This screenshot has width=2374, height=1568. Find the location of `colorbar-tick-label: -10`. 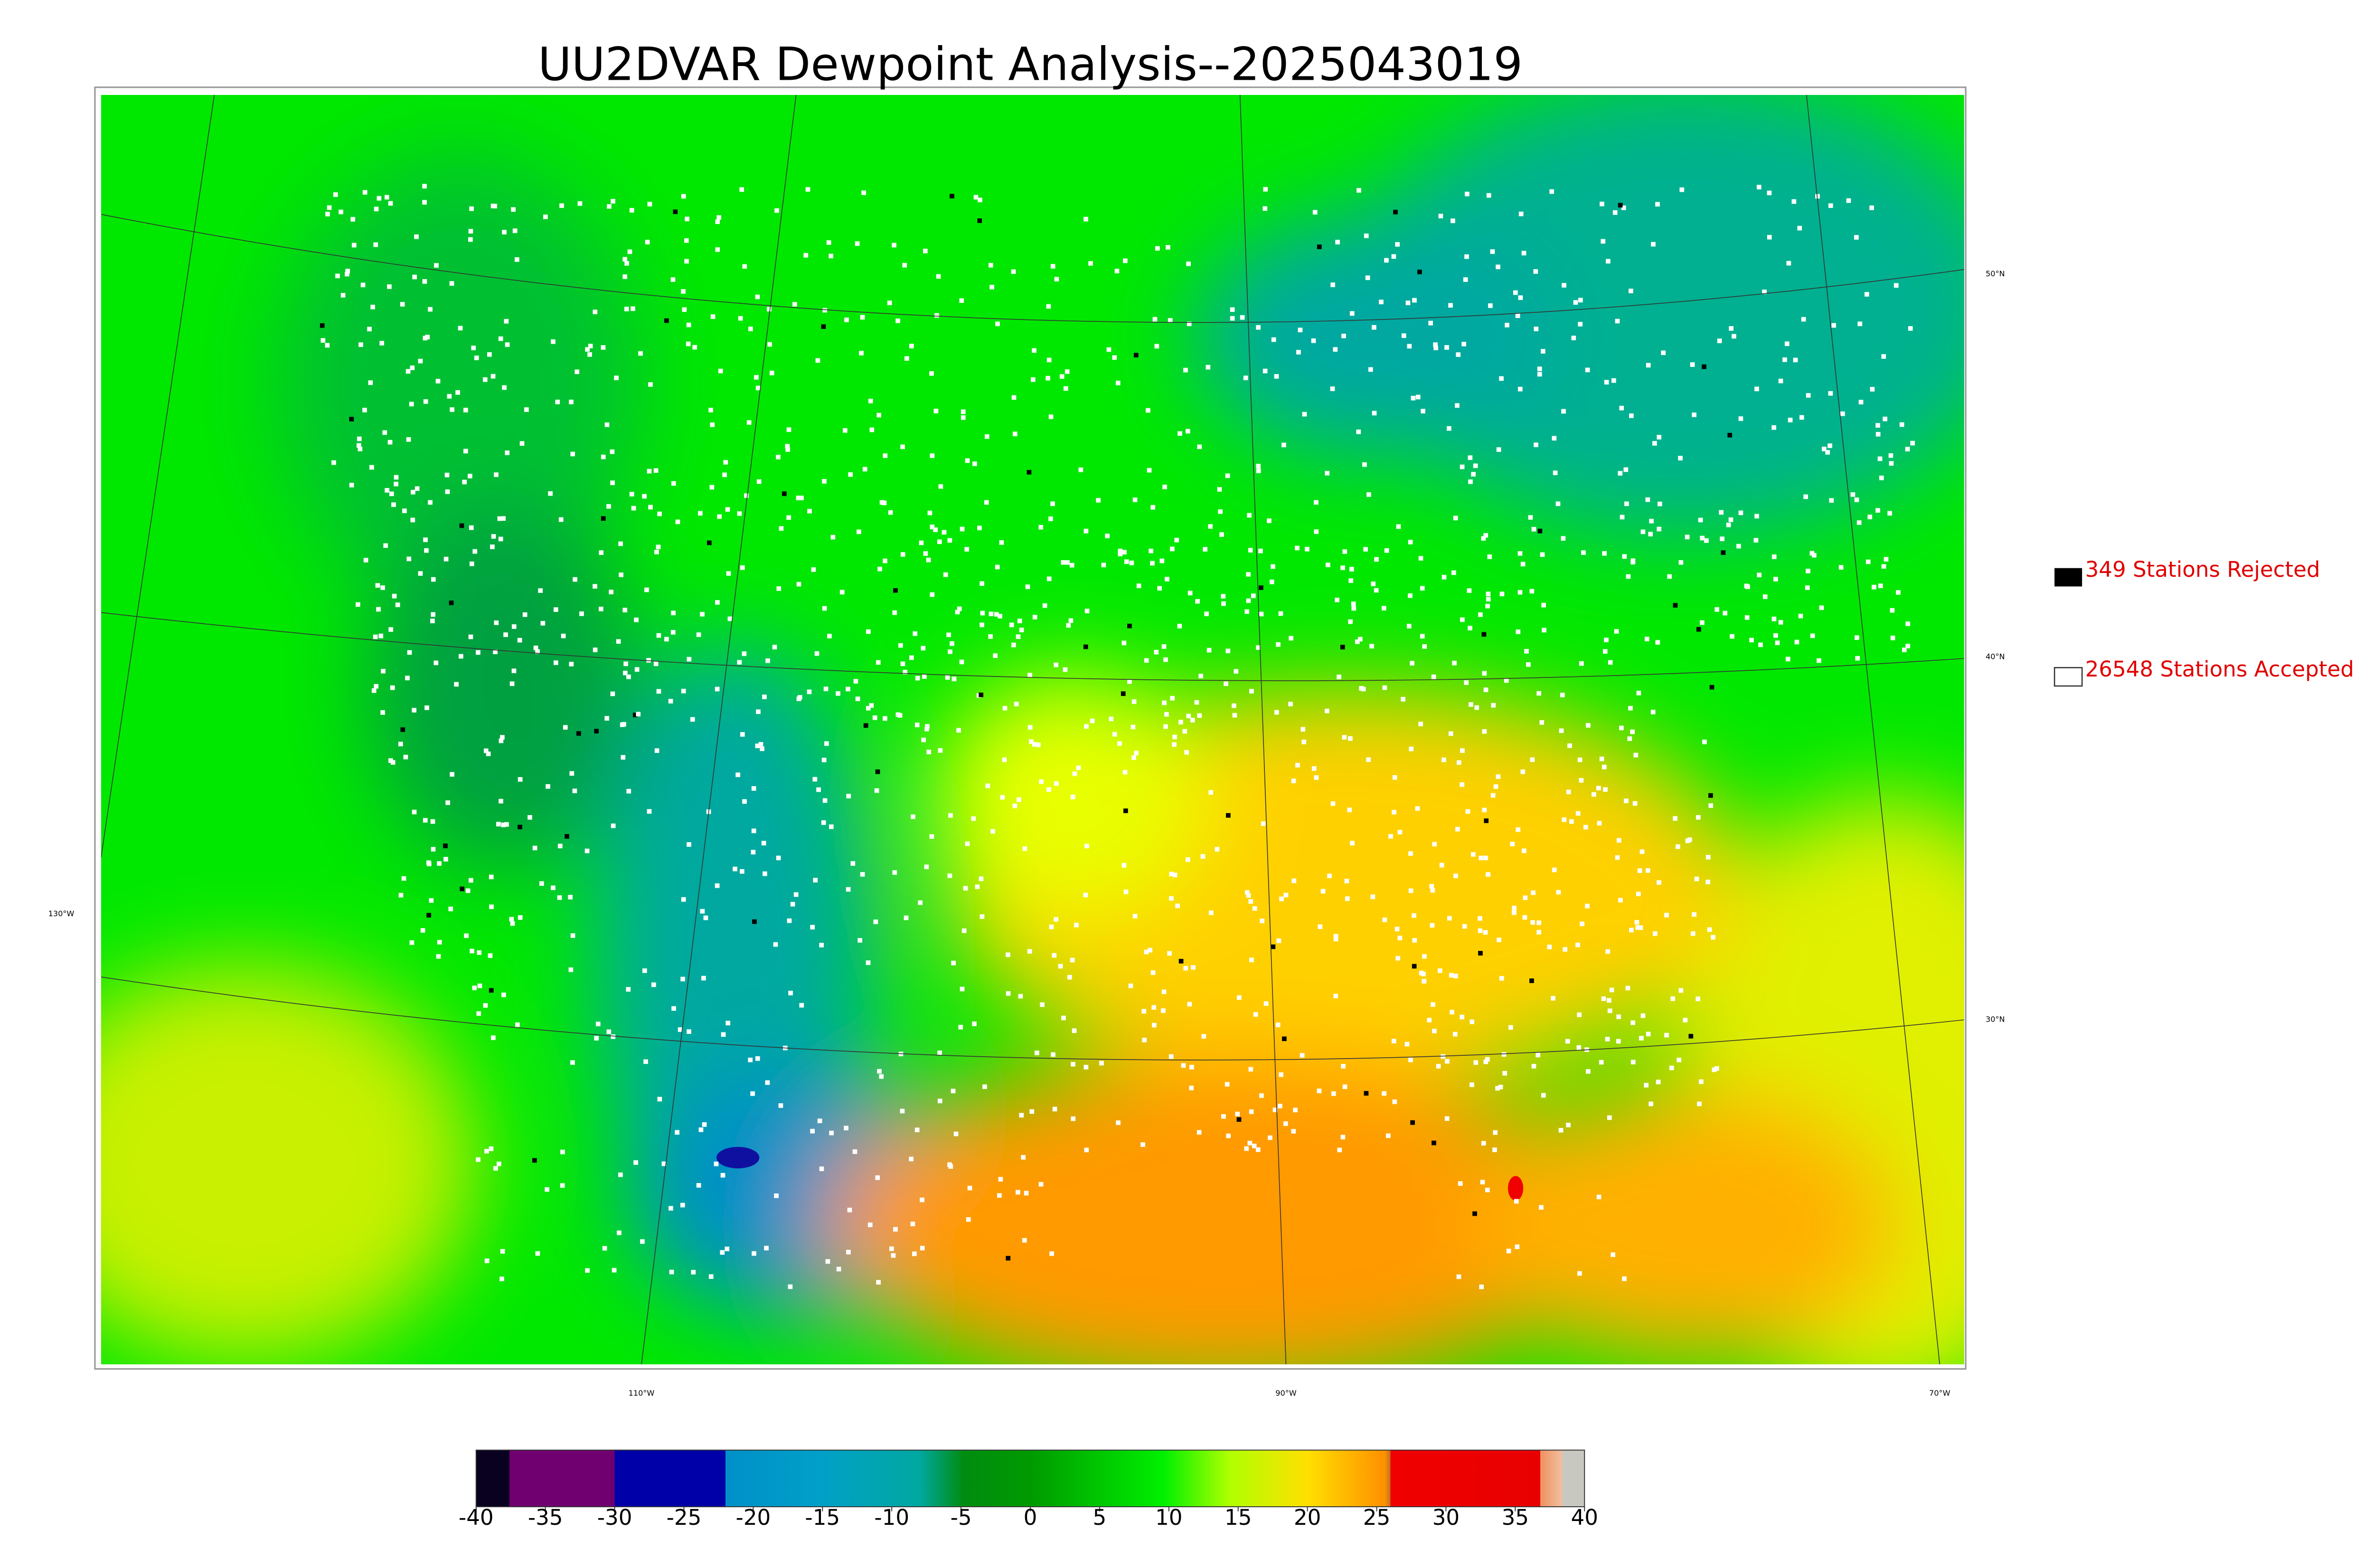

colorbar-tick-label: -10 is located at coordinates (891, 1518).